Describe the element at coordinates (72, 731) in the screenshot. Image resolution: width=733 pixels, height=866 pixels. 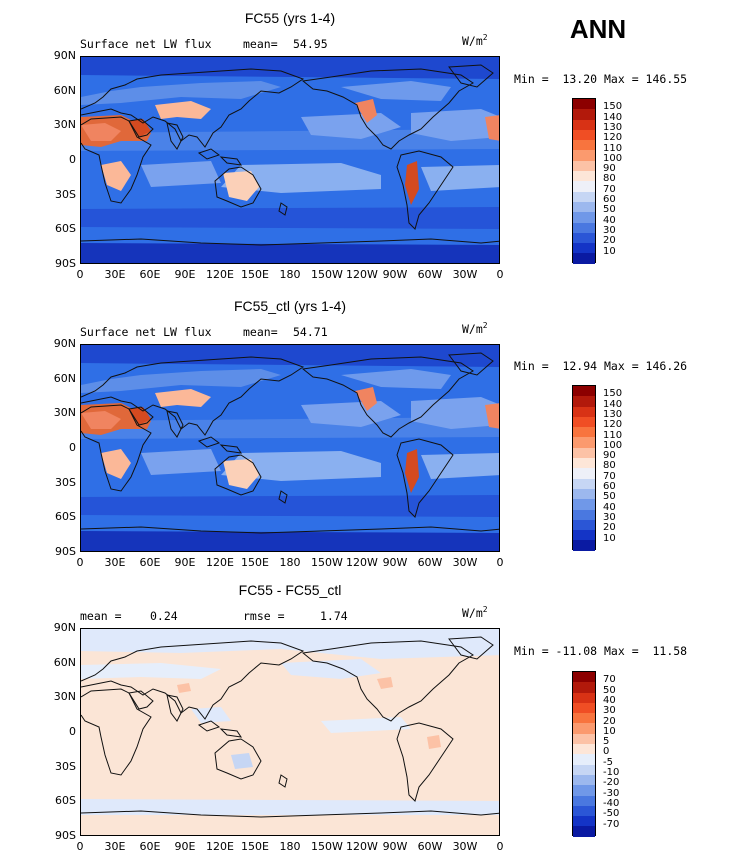
I see `lat-tick-label: 0` at that location.